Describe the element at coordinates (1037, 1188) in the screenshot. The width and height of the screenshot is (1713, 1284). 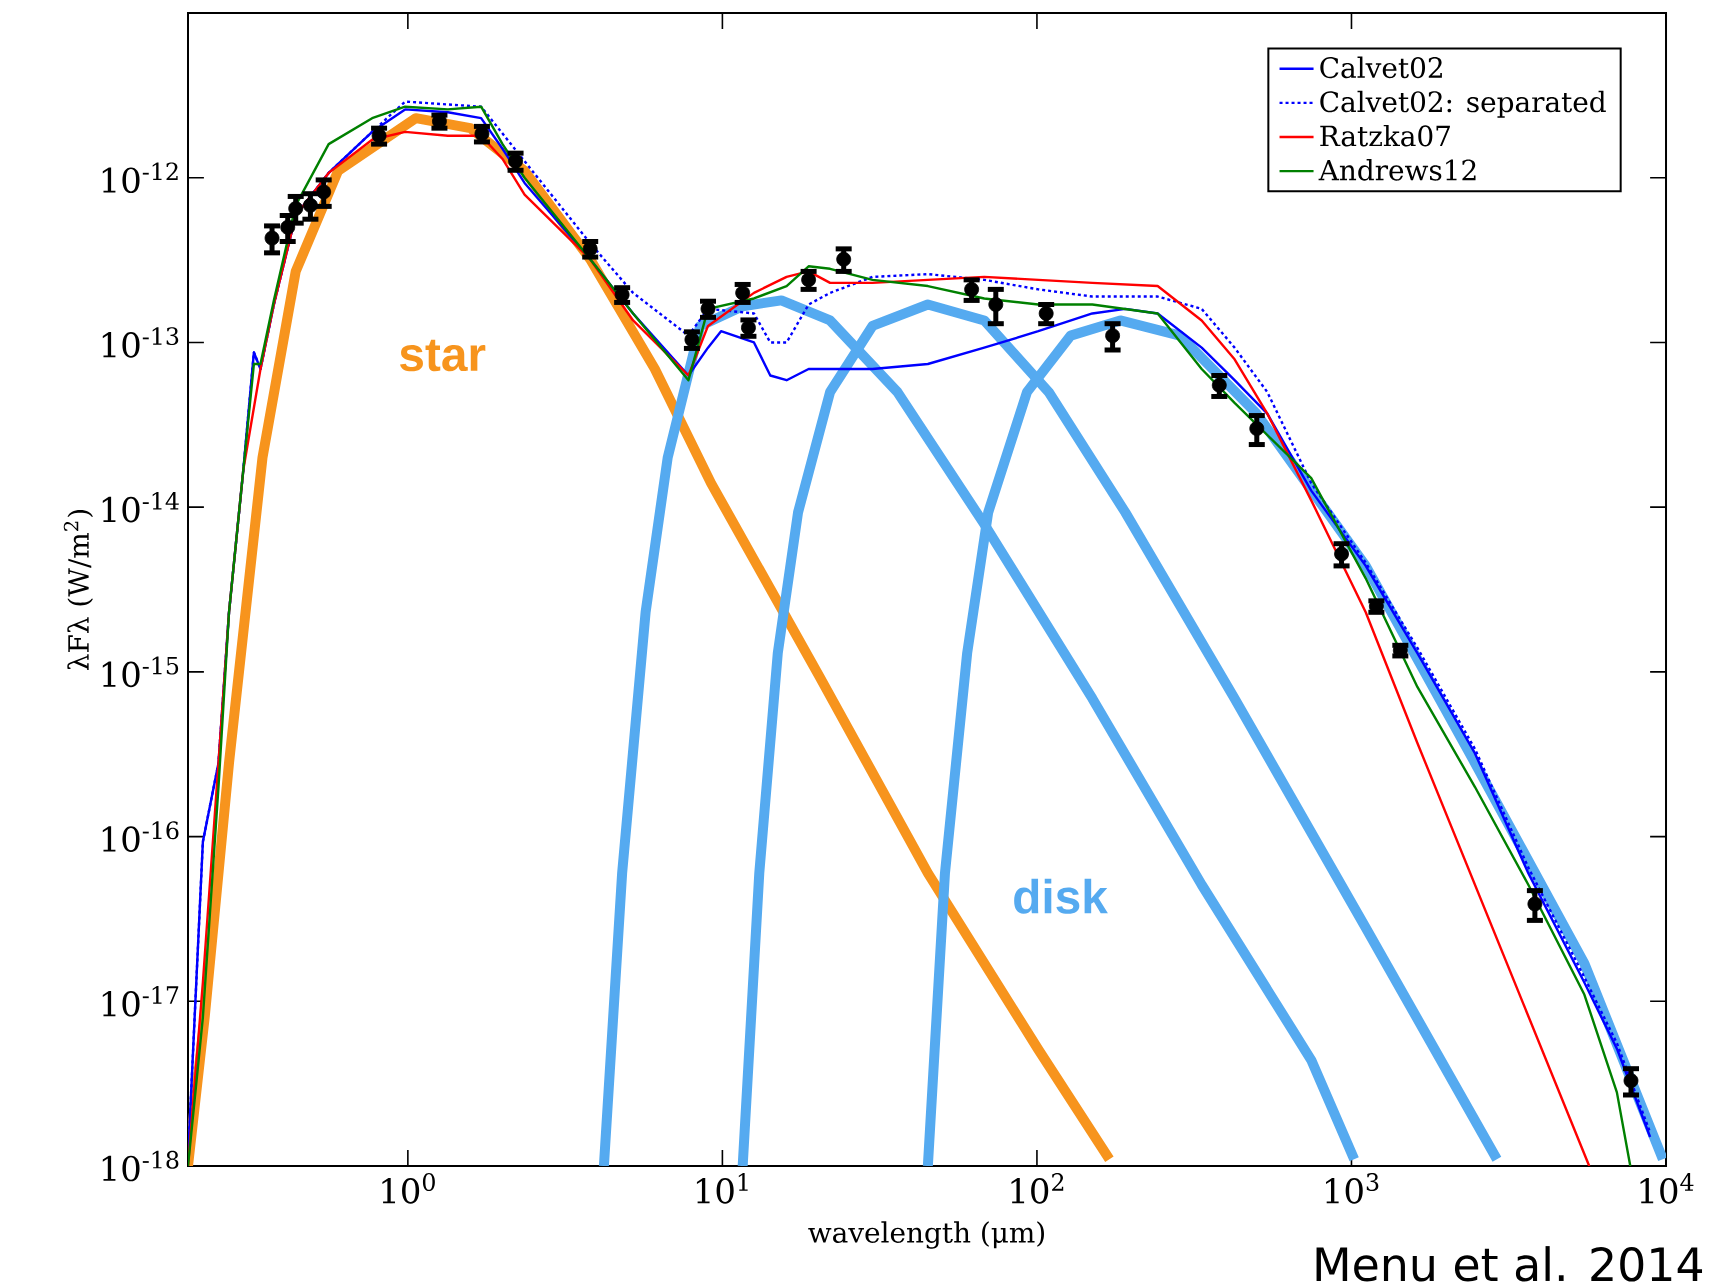
I see `x-tick-label: 10$^{2}$` at that location.